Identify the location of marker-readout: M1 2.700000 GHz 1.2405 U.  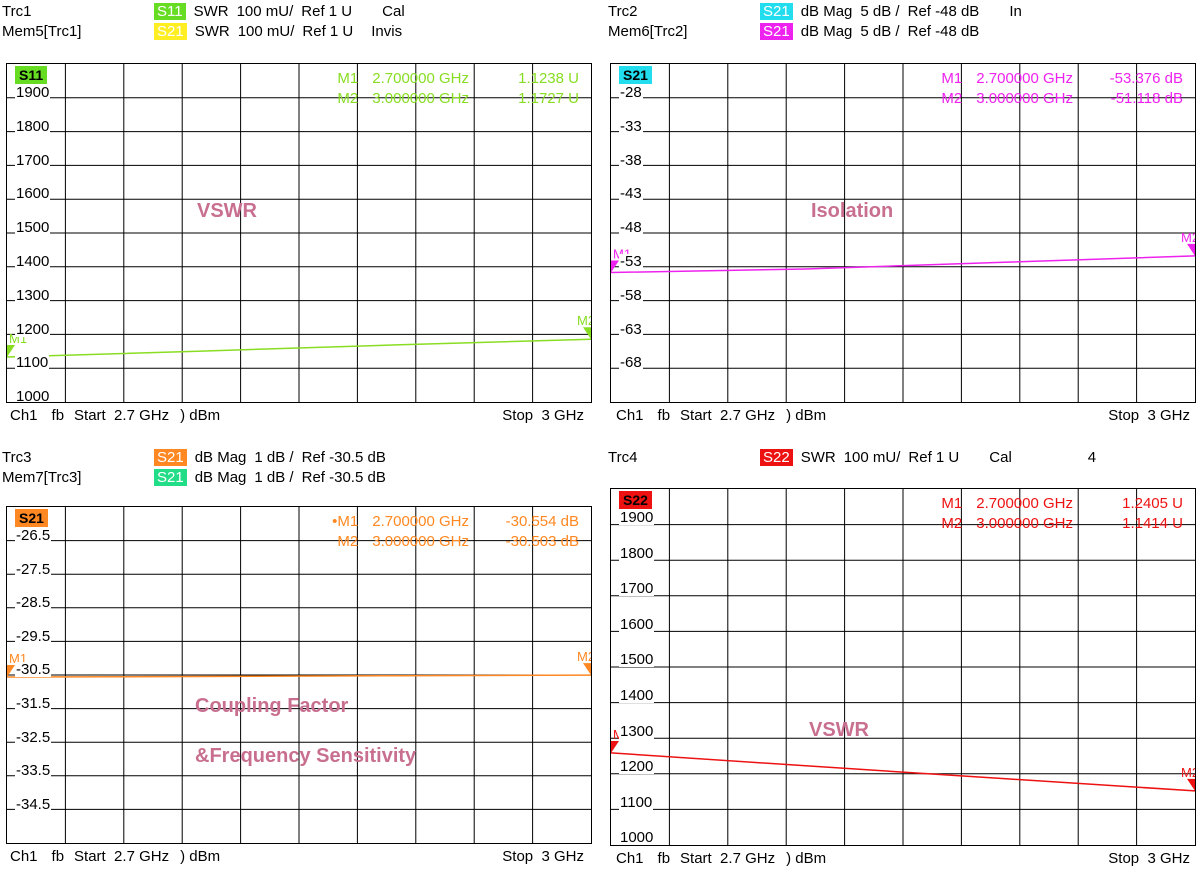
(1057, 503).